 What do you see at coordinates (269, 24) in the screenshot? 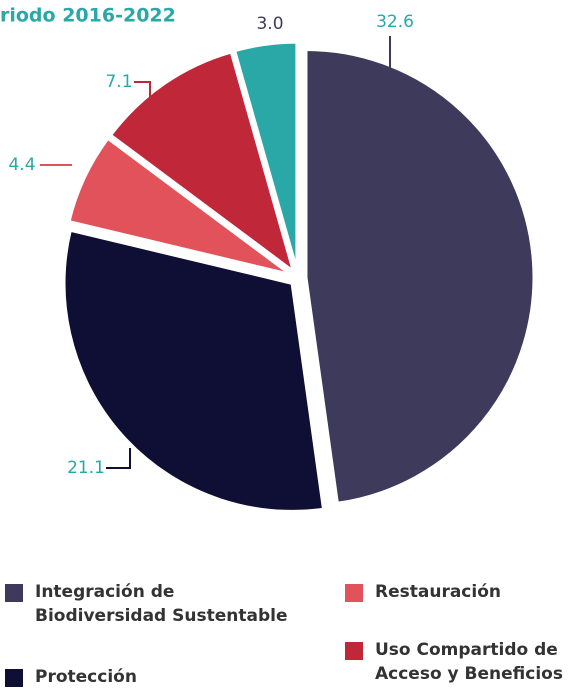
I see `data-label: 3.0` at bounding box center [269, 24].